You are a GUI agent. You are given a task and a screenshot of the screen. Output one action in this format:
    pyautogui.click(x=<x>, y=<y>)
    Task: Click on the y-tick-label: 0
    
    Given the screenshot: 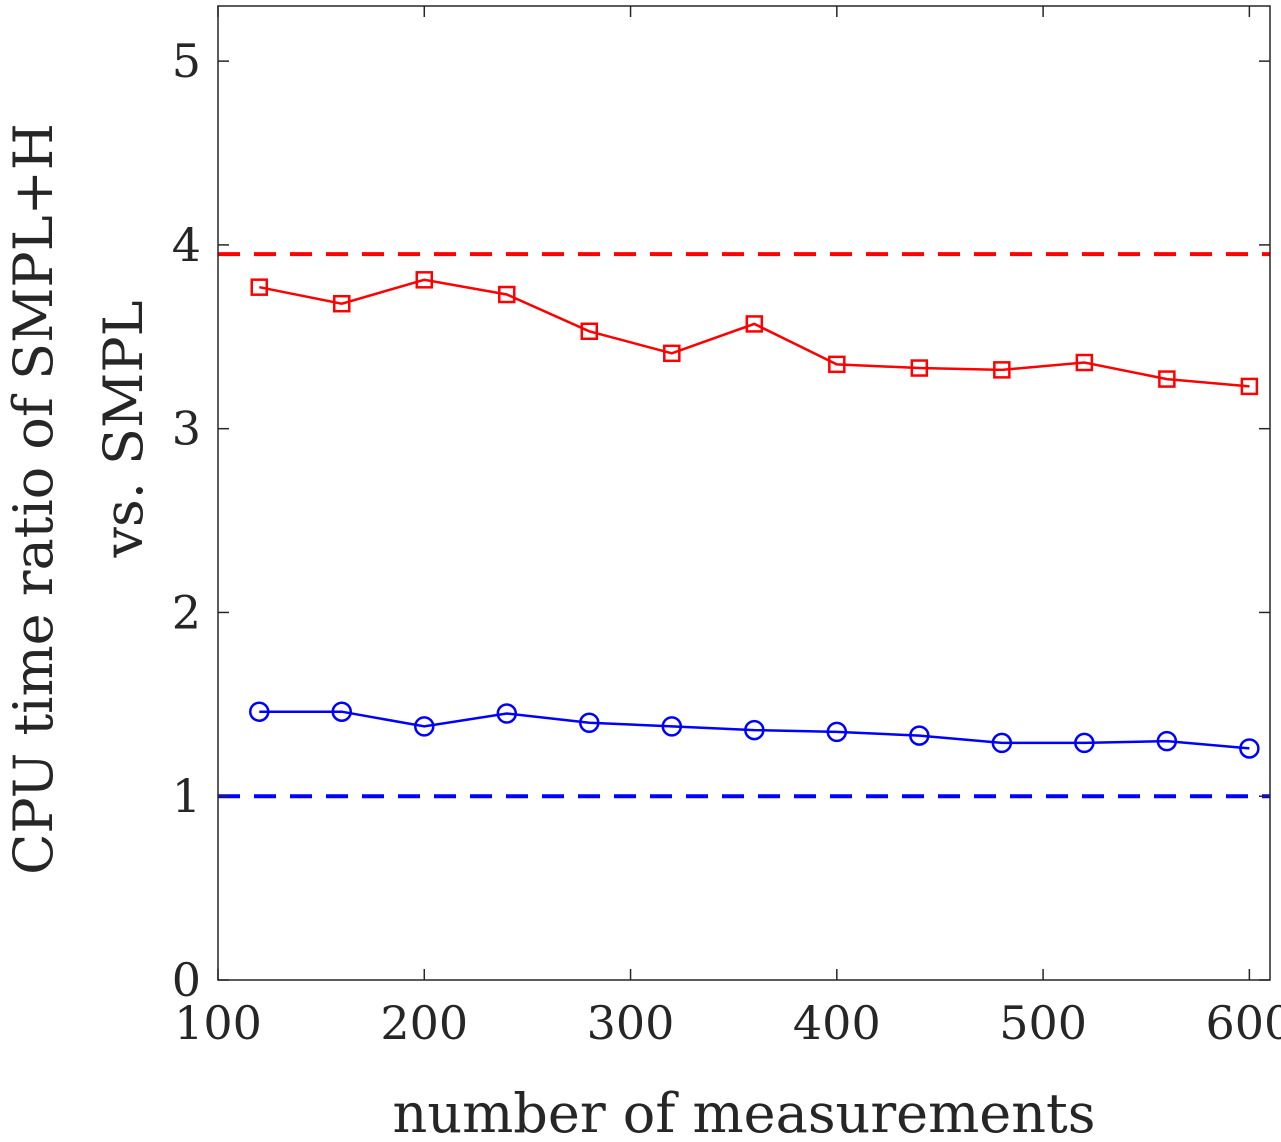 What is the action you would take?
    pyautogui.click(x=186, y=980)
    